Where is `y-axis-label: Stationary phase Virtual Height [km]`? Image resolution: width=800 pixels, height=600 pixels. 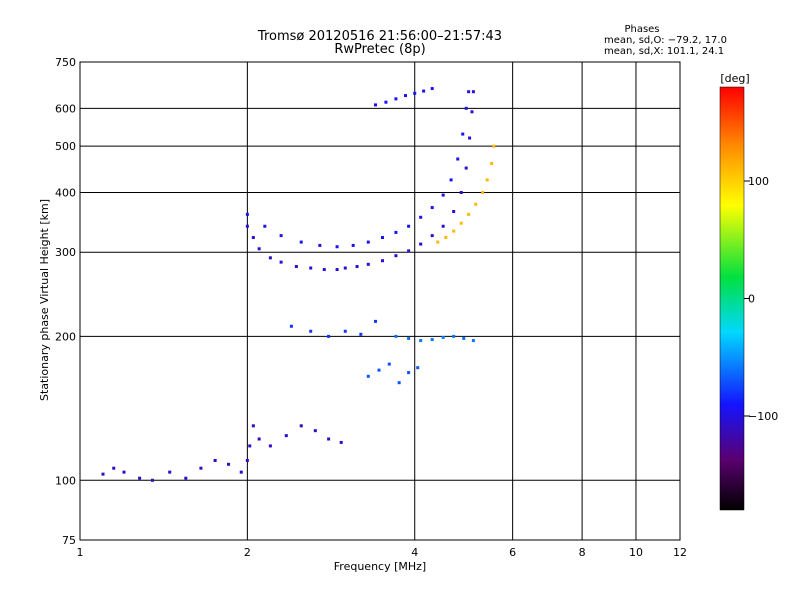 y-axis-label: Stationary phase Virtual Height [km] is located at coordinates (44, 300).